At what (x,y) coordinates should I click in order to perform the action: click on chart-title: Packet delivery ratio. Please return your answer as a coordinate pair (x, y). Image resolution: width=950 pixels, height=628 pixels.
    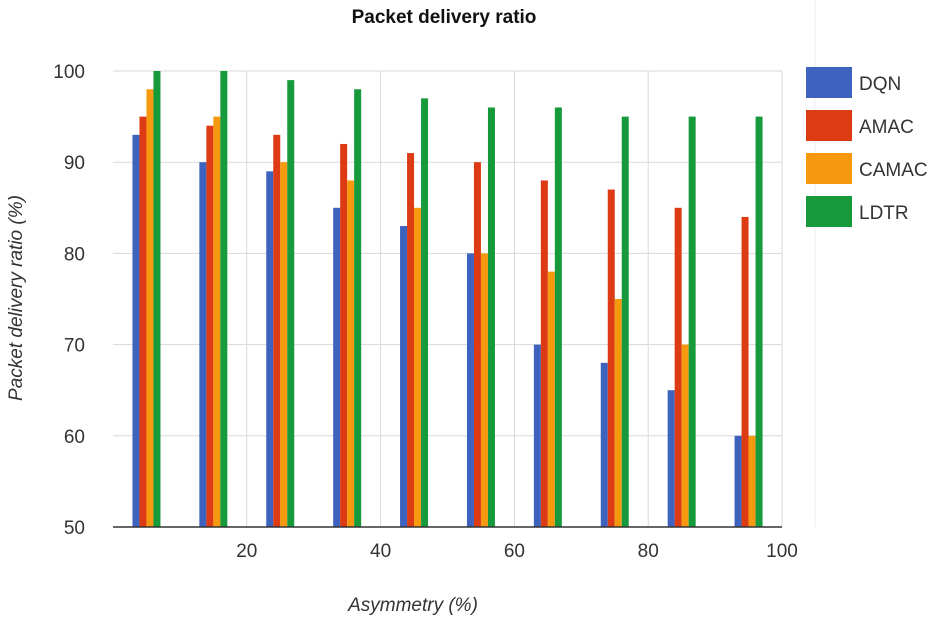
    Looking at the image, I should click on (444, 17).